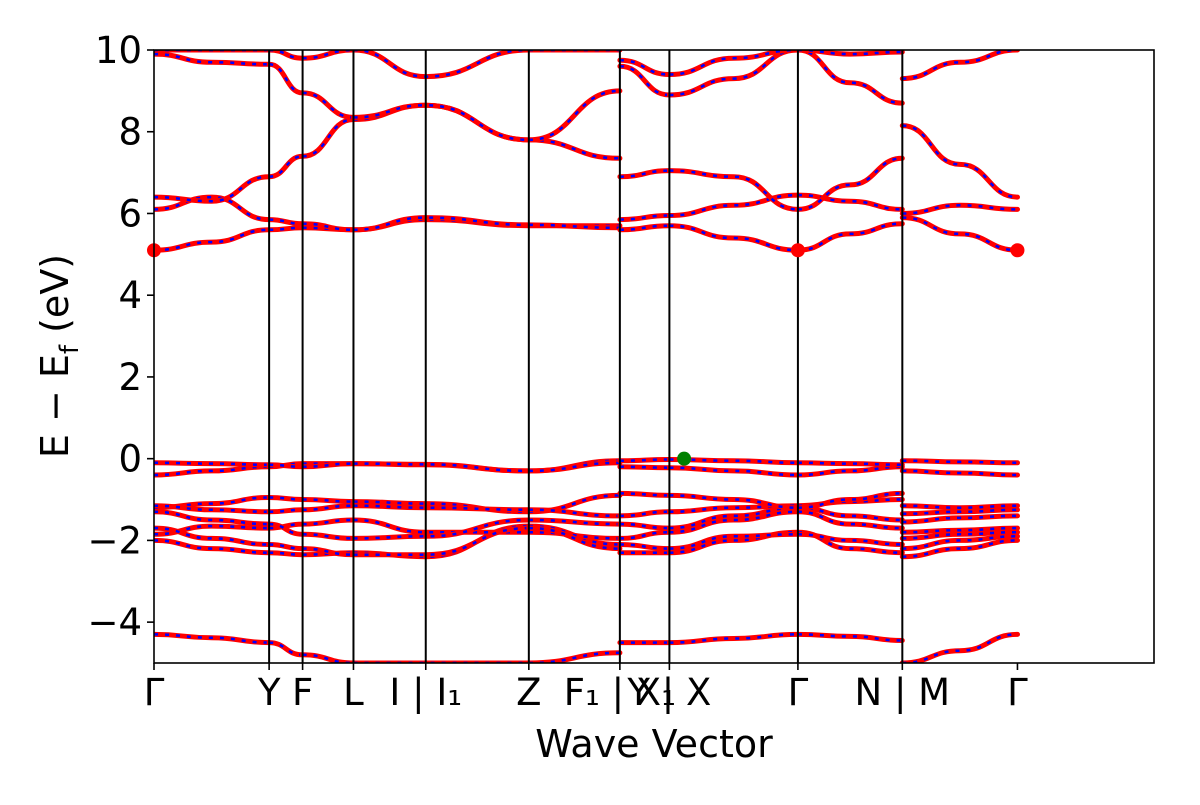 The width and height of the screenshot is (1200, 805). What do you see at coordinates (120, 336) in the screenshot?
I see `y-axis-ticks: −4 −2 0 2 4 6 8 10` at bounding box center [120, 336].